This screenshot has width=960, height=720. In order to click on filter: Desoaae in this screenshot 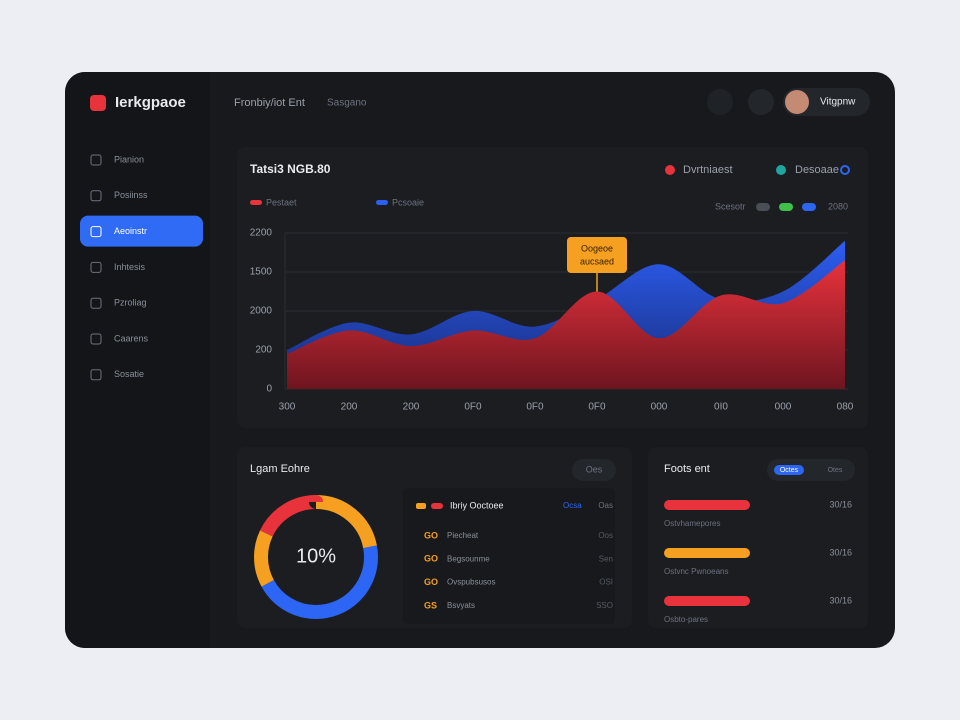, I will do `click(817, 170)`.